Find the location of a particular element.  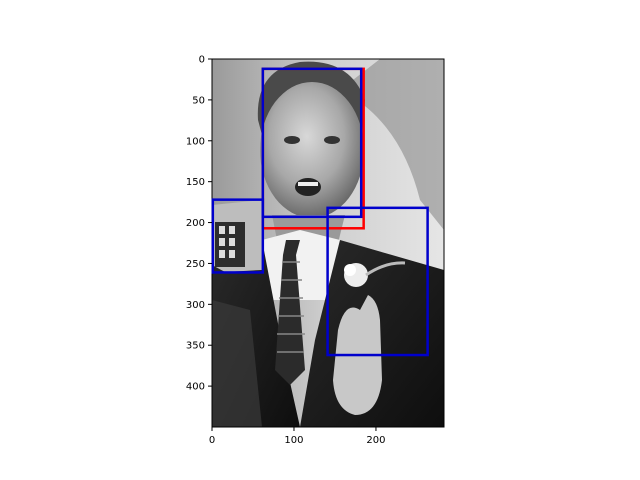

x-tick-label: 200 is located at coordinates (375, 440).